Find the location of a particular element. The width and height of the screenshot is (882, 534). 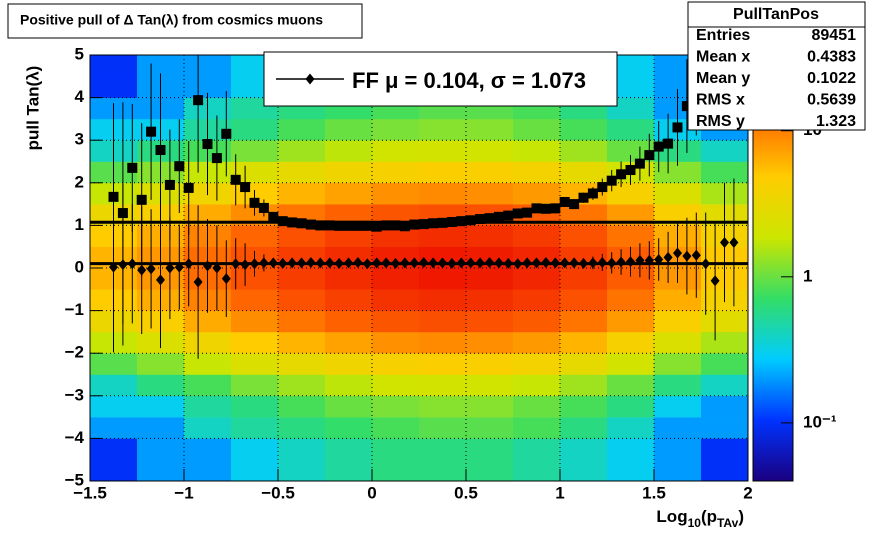

x-tick-label: −1 is located at coordinates (183, 492).